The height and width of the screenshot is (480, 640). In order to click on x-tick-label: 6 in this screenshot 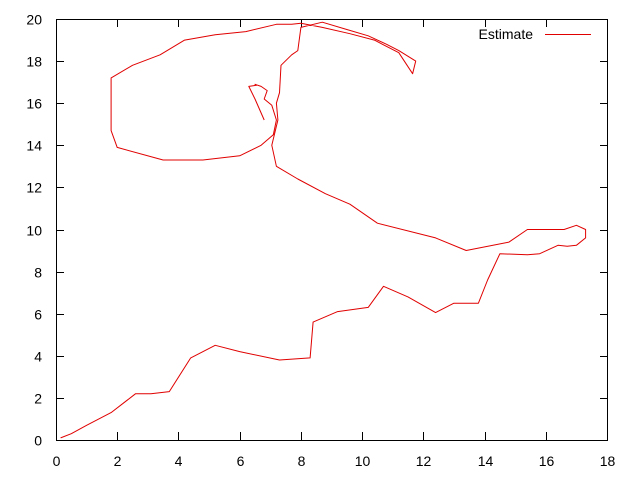, I will do `click(241, 461)`.